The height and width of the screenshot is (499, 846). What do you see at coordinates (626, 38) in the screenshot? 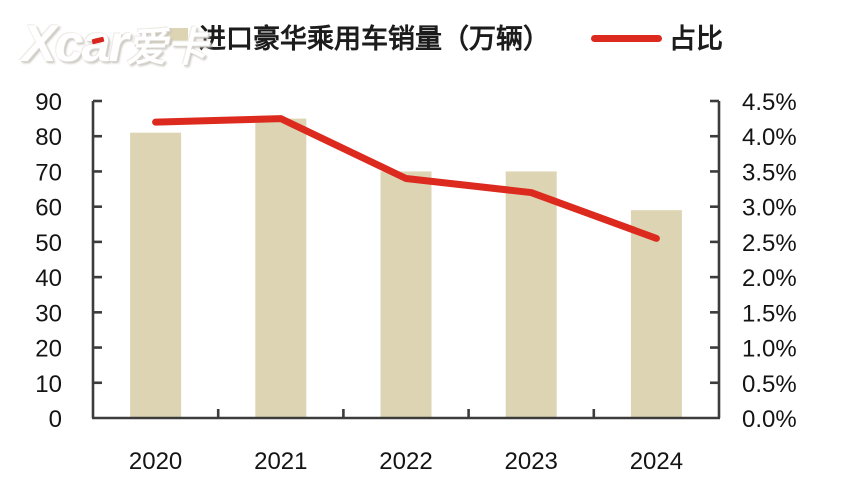
I see `legend-line-swatch` at bounding box center [626, 38].